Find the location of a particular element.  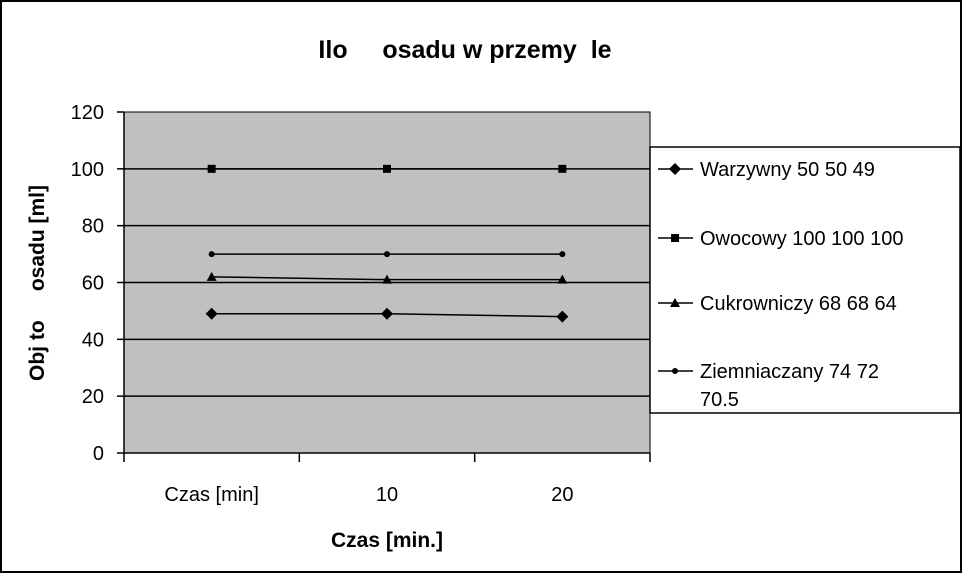

legend-label: Owocowy 100 100 100 is located at coordinates (801, 239).